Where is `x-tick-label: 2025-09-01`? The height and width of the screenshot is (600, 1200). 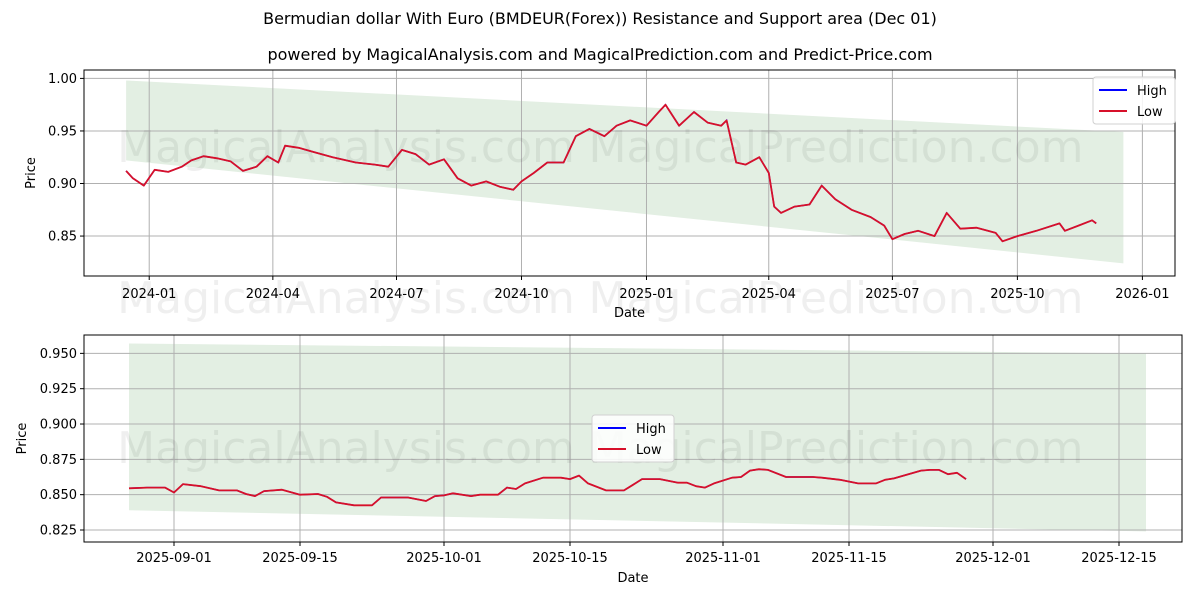 x-tick-label: 2025-09-01 is located at coordinates (174, 558).